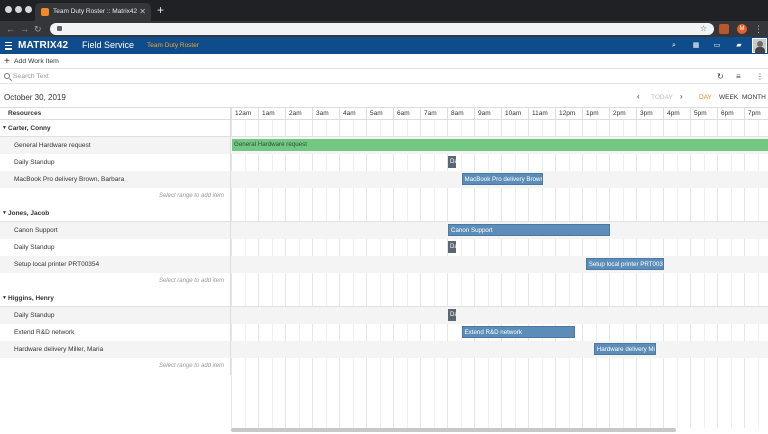 This screenshot has width=768, height=434. What do you see at coordinates (161, 10) in the screenshot?
I see `new-tab-icon: +` at bounding box center [161, 10].